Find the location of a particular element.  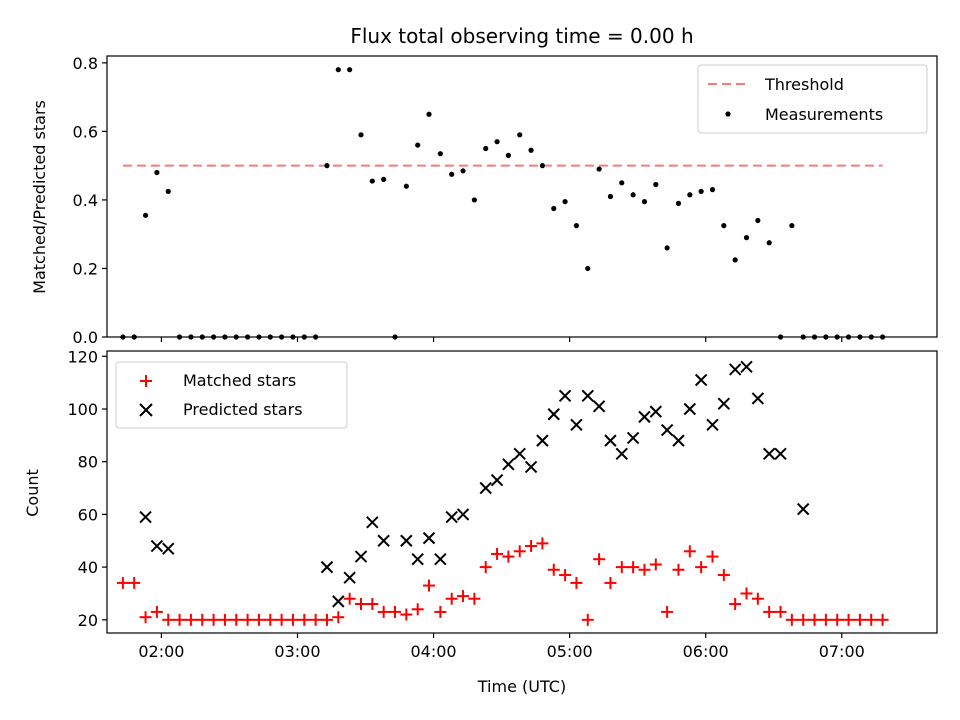

bottom-y-tick-label: 40 is located at coordinates (88, 567).